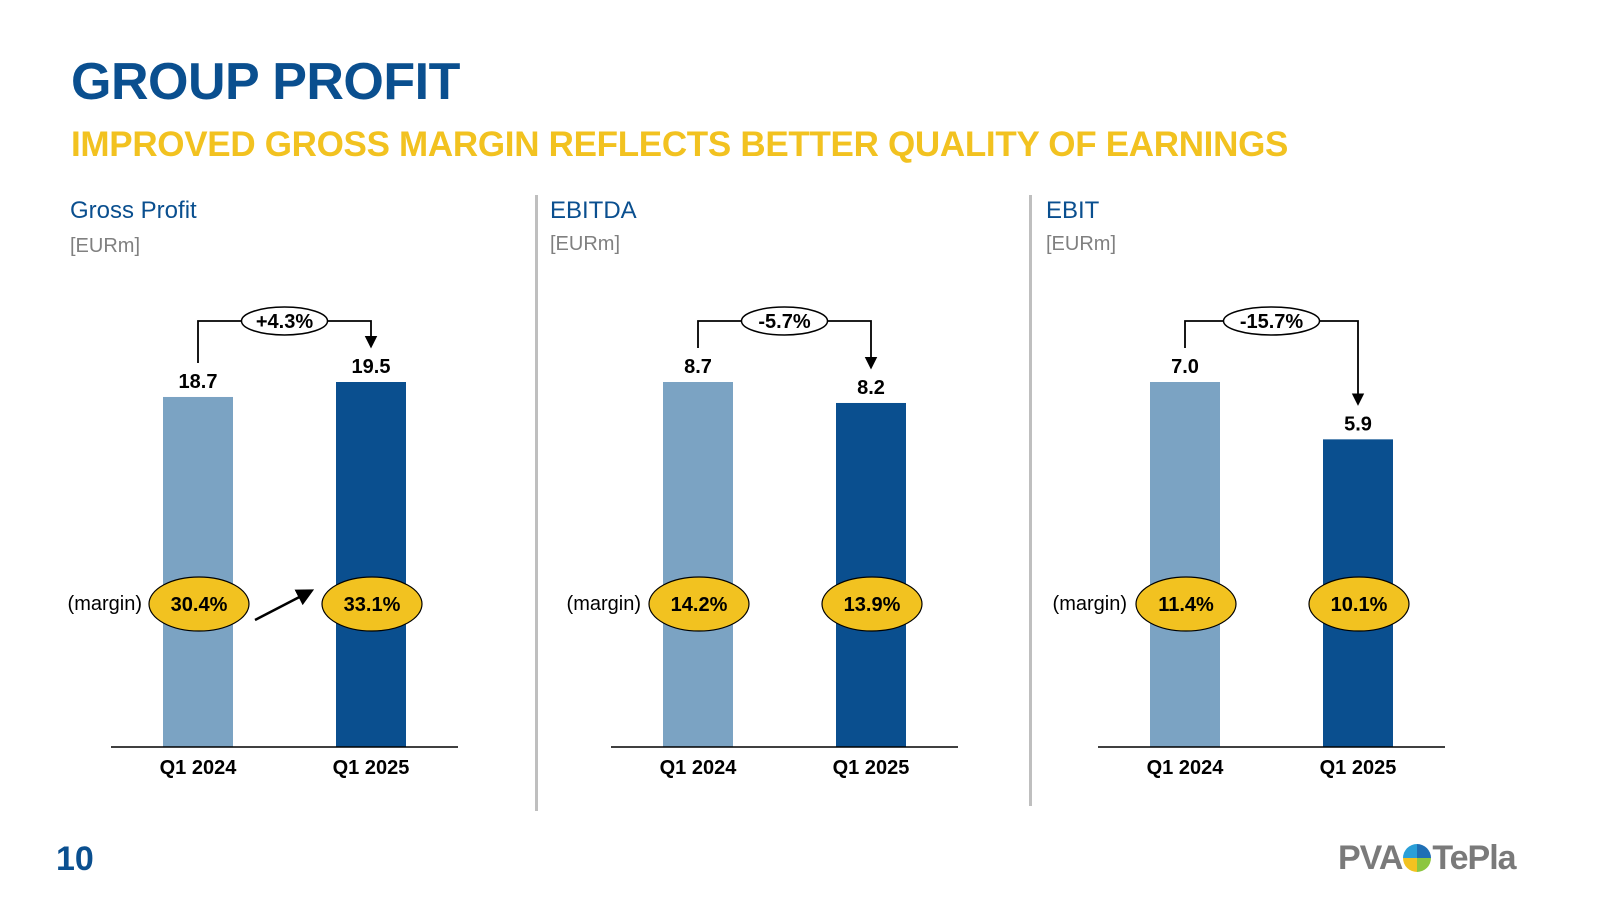  I want to click on chart-title-gross-profit: Gross Profit, so click(133, 210).